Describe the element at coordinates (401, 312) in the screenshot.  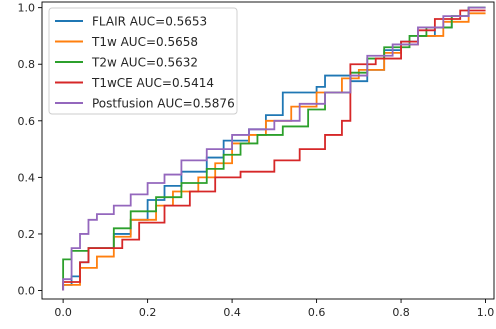
I see `x-tick-label: 0.8` at that location.